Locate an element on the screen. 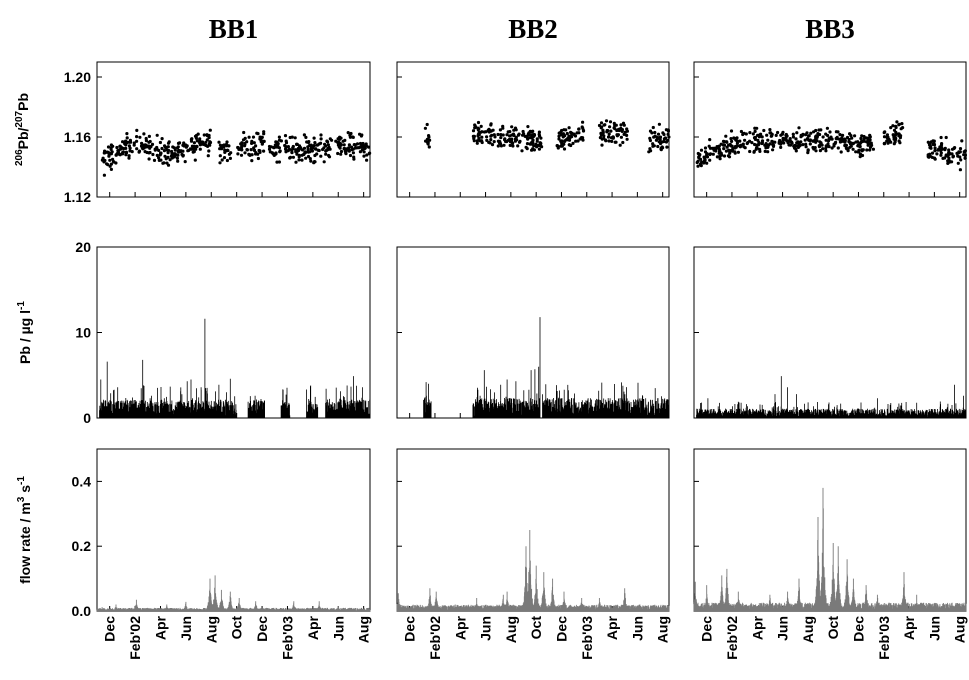 Image resolution: width=969 pixels, height=680 pixels. y-tick-label: 0.2 is located at coordinates (82, 546).